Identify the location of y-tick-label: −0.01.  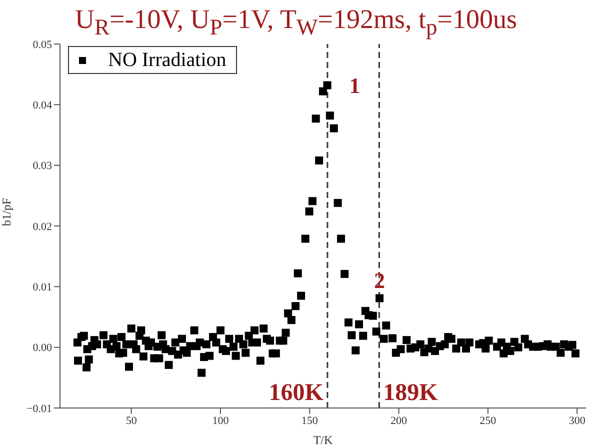
(39, 408).